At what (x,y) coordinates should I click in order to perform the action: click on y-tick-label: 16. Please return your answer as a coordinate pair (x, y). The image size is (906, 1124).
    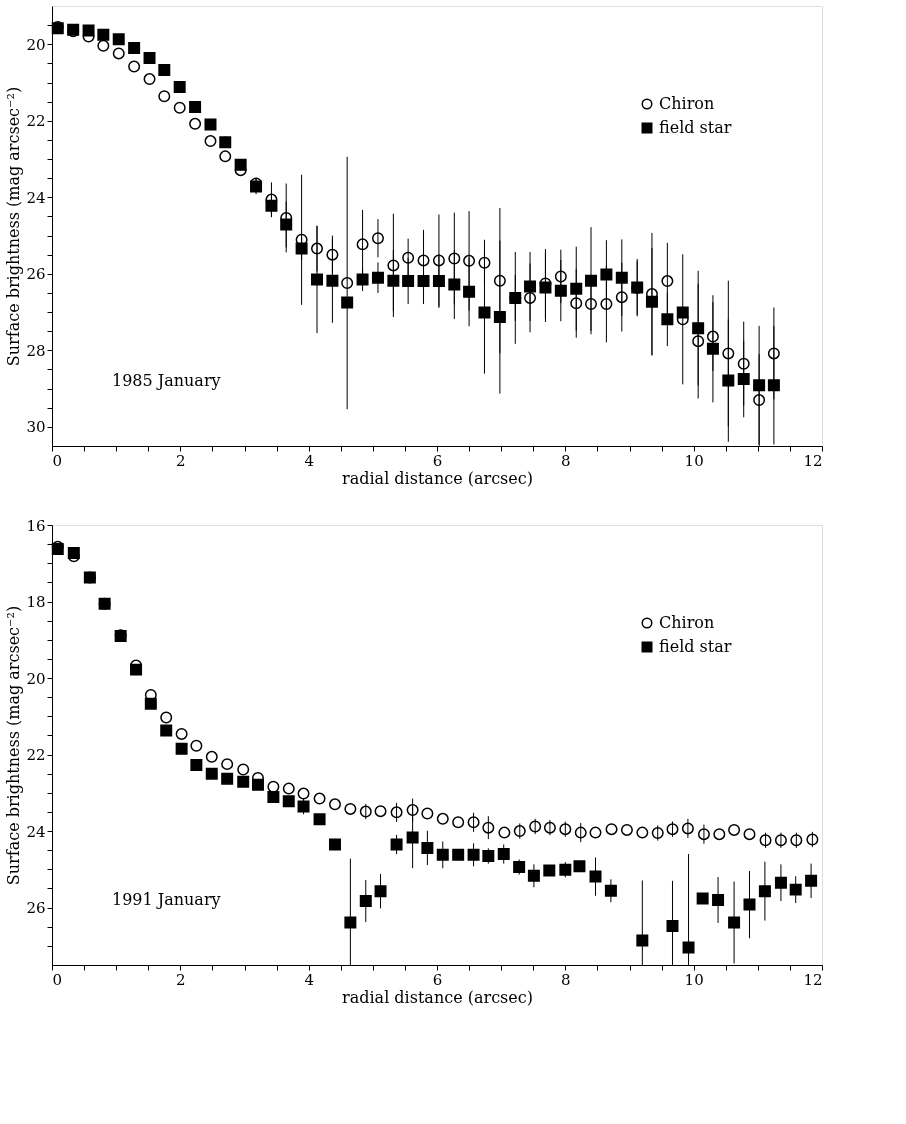
    Looking at the image, I should click on (36, 525).